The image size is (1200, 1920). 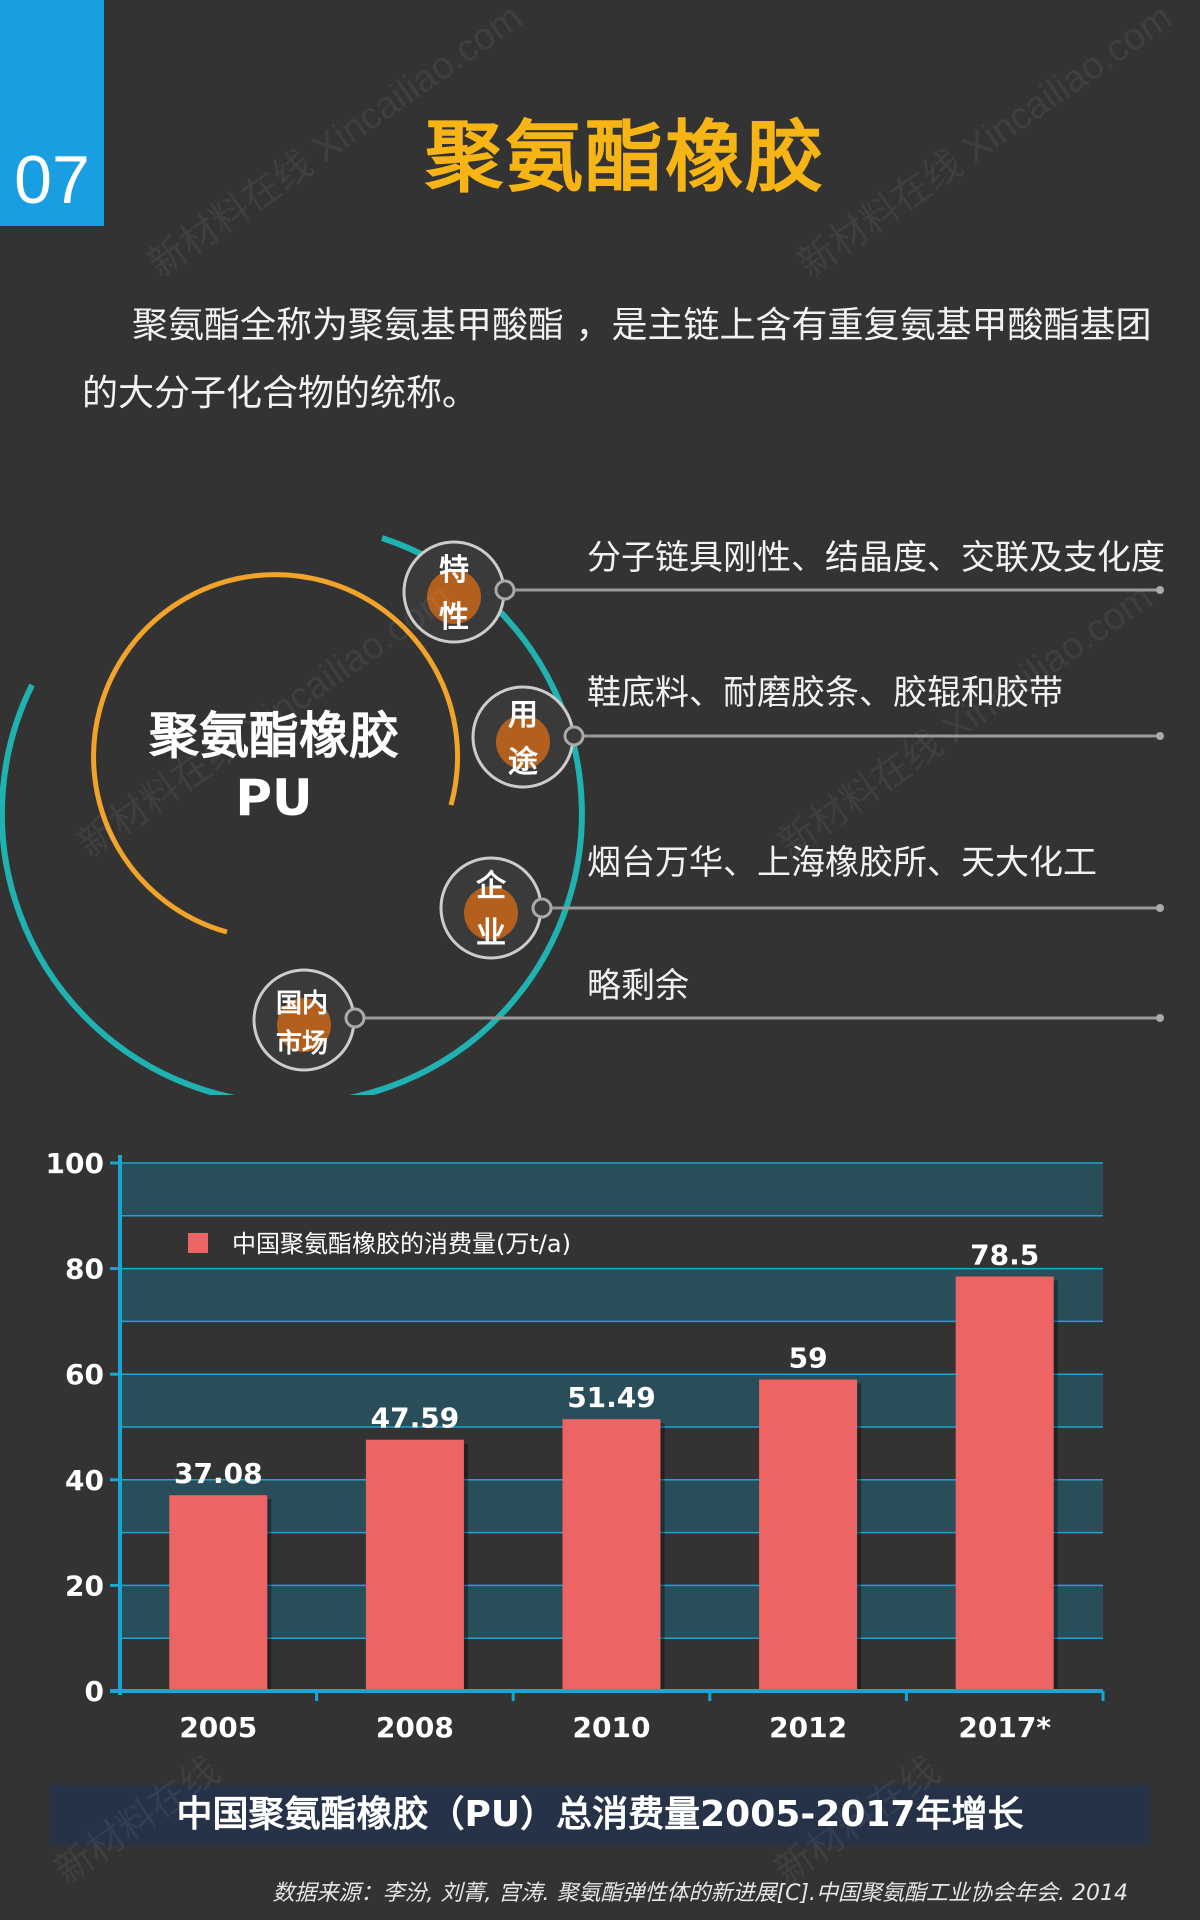 I want to click on node-3-label-line2: 业, so click(x=491, y=933).